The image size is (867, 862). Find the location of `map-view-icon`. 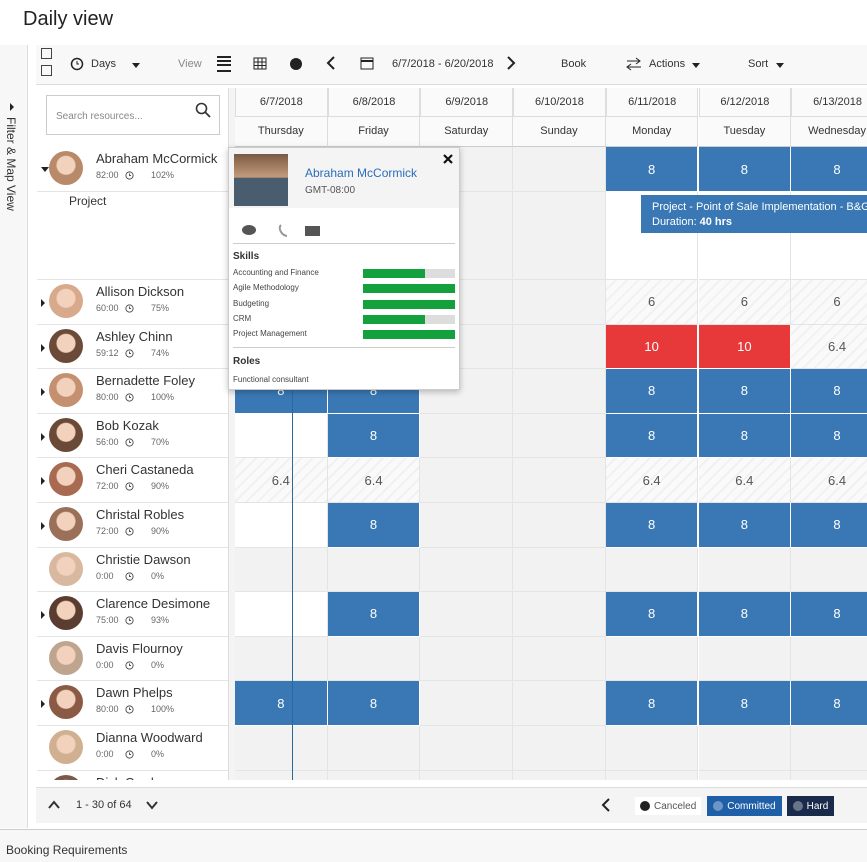

map-view-icon is located at coordinates (296, 64).